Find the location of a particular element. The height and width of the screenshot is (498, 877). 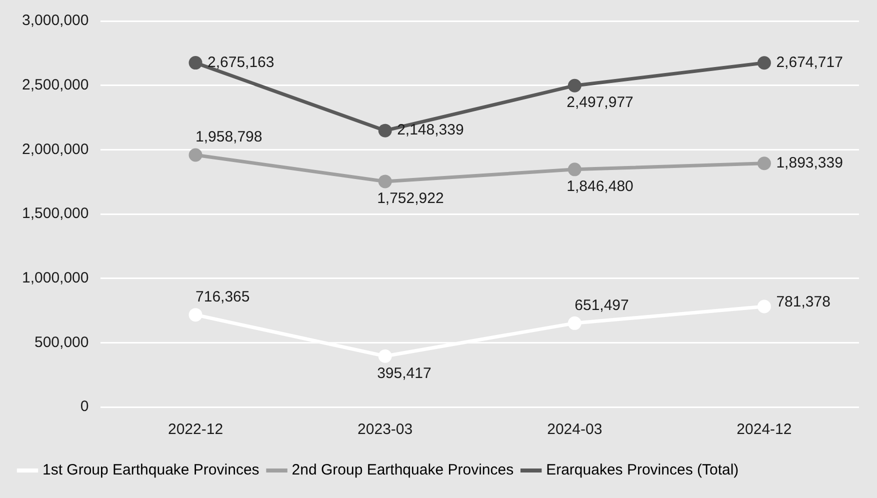

data-label: 1,893,339 is located at coordinates (809, 163).